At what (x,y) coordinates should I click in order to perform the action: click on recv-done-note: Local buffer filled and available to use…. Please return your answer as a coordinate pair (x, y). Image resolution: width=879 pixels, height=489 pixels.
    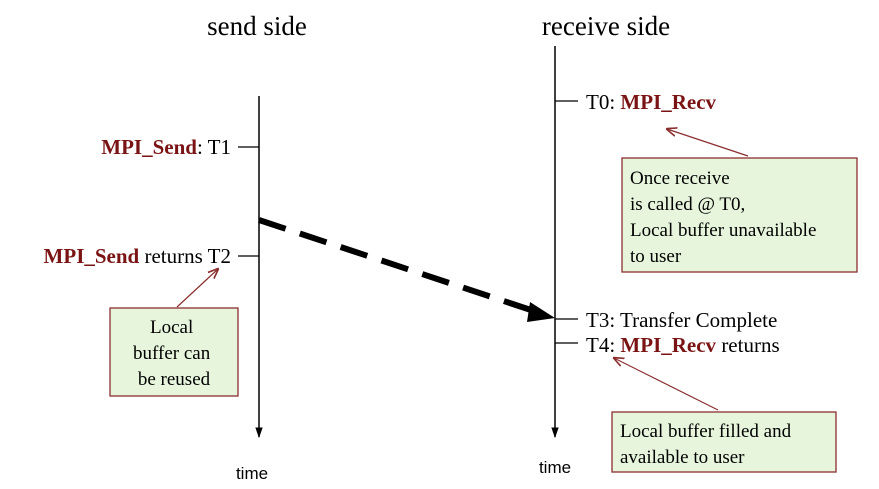
    Looking at the image, I should click on (724, 442).